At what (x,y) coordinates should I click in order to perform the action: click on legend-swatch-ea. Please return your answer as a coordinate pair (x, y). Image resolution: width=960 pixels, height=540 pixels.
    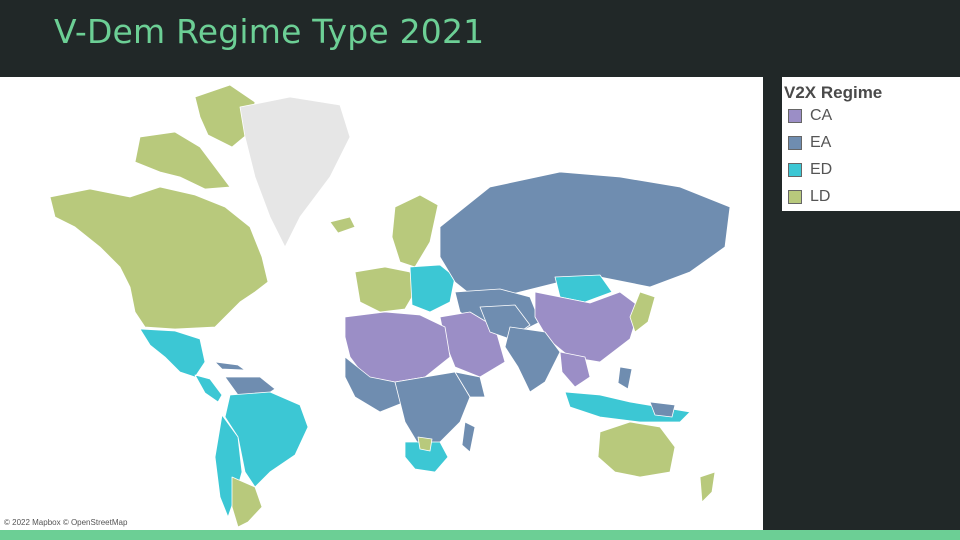
    Looking at the image, I should click on (795, 143).